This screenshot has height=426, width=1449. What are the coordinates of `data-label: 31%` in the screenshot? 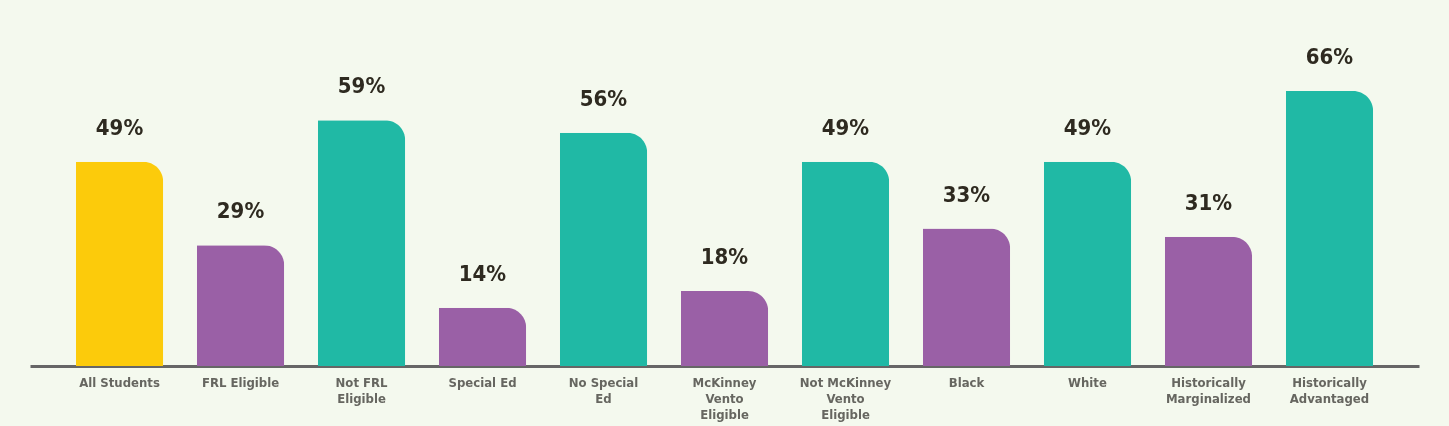 It's located at (1208, 202).